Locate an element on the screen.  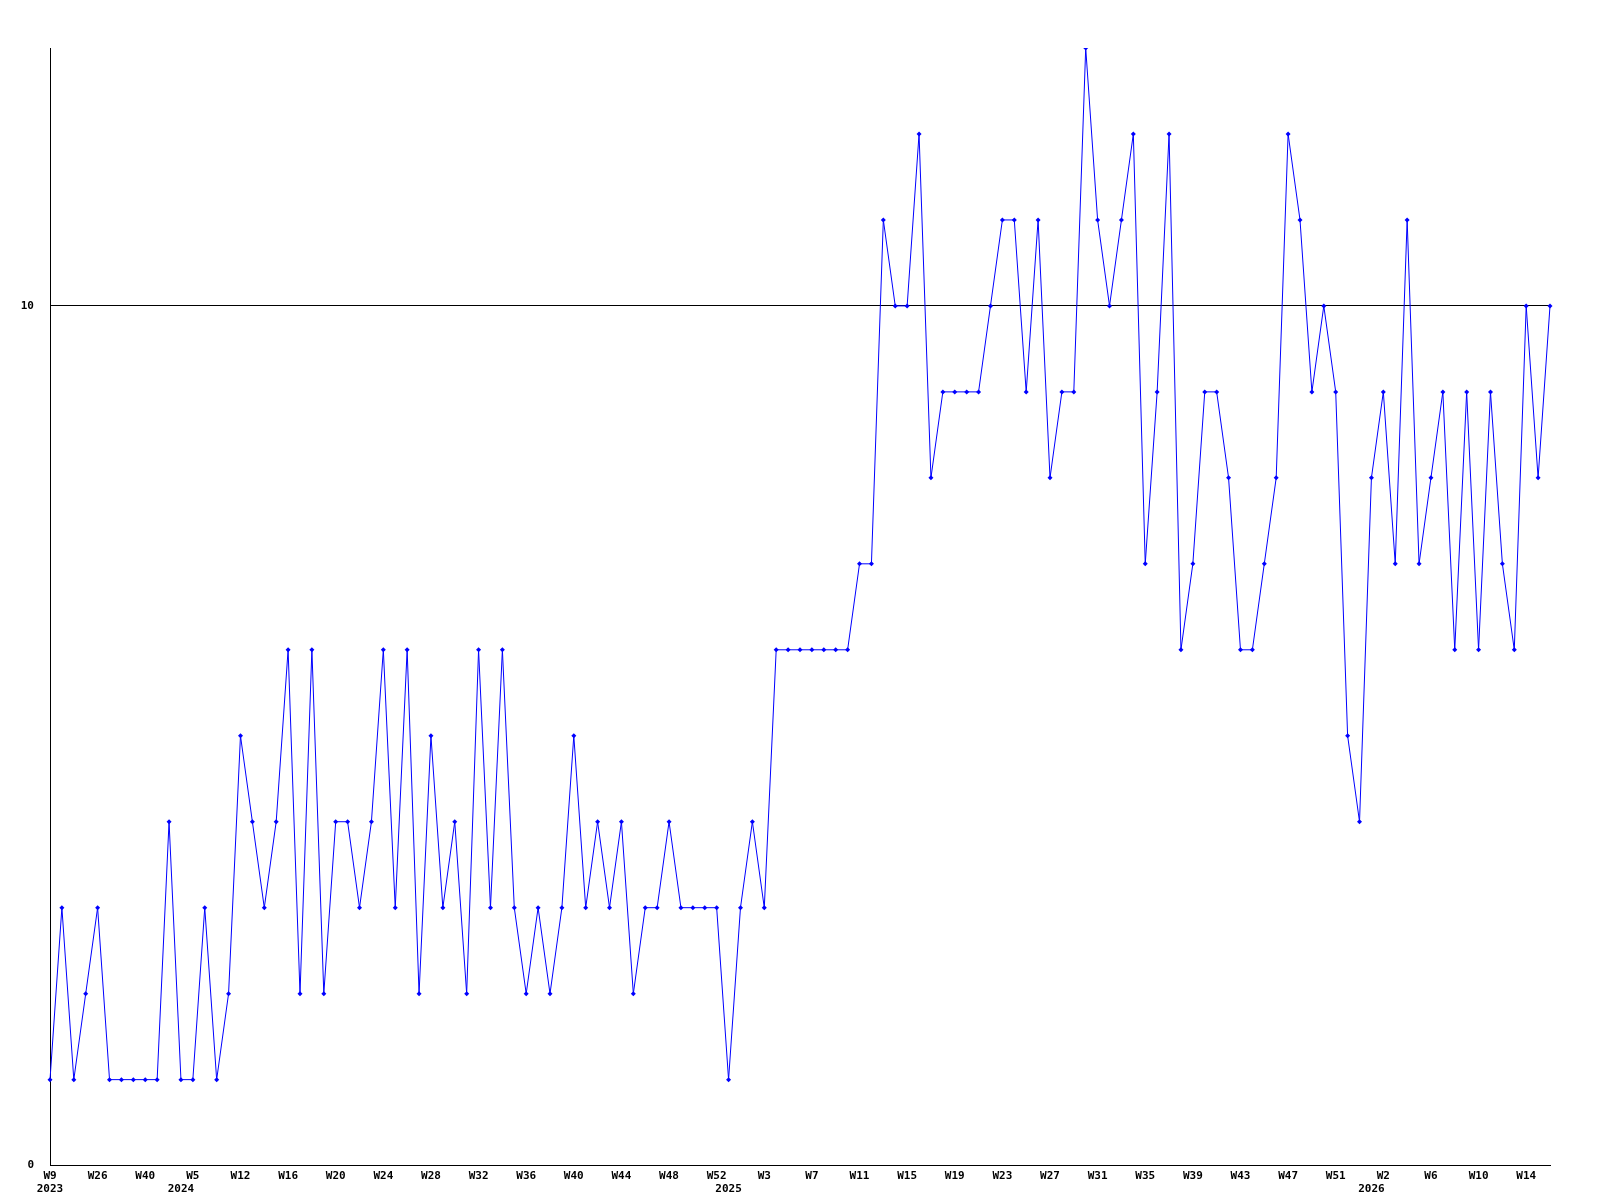
x-tick-label: W44 is located at coordinates (621, 1176).